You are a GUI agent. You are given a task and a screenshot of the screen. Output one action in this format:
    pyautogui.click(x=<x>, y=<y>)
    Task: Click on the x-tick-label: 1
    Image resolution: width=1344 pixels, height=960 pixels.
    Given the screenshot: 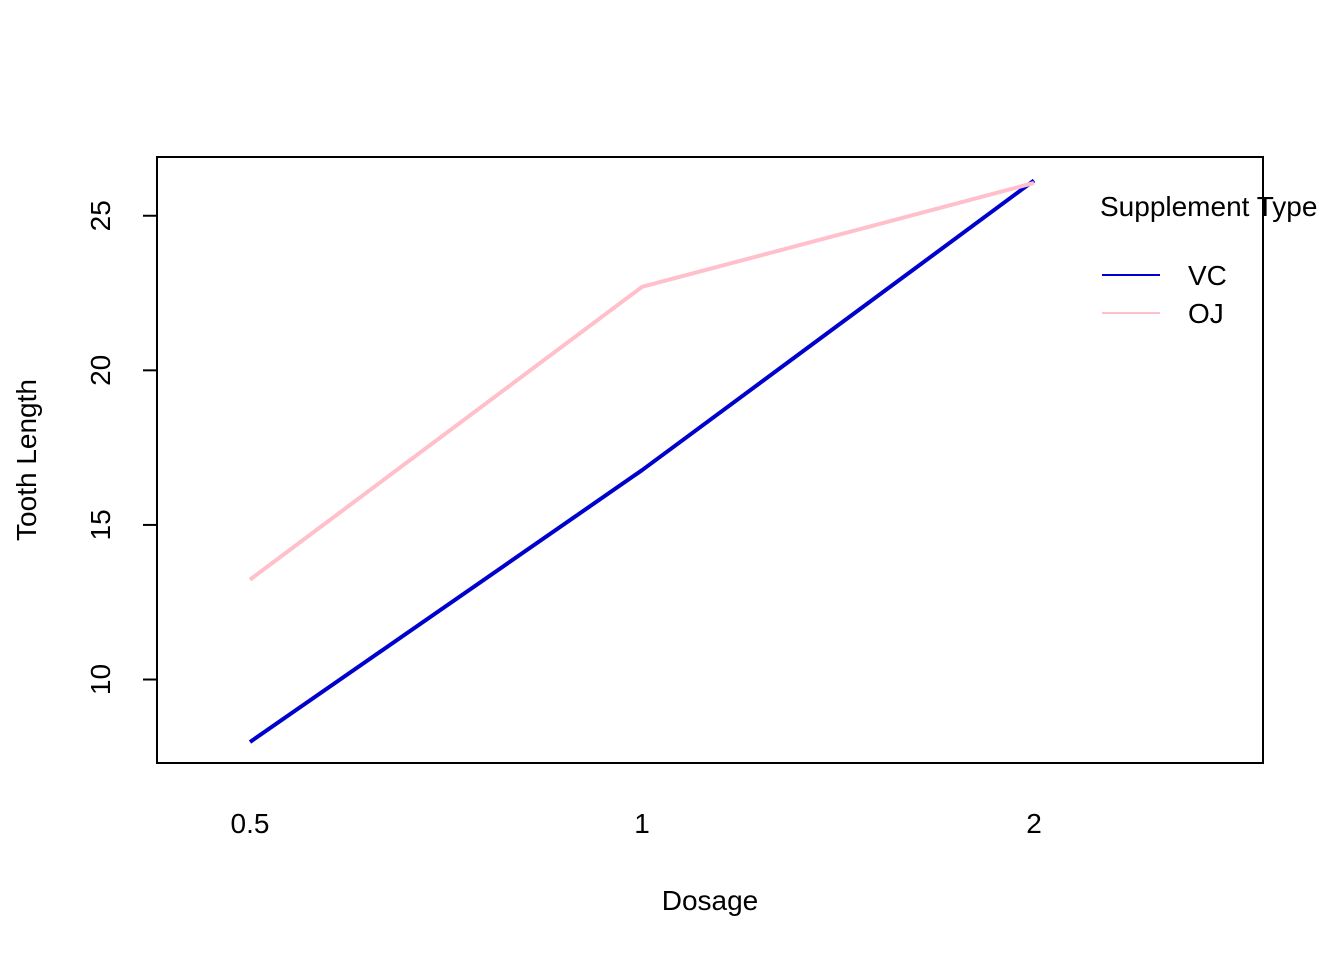 What is the action you would take?
    pyautogui.click(x=642, y=823)
    